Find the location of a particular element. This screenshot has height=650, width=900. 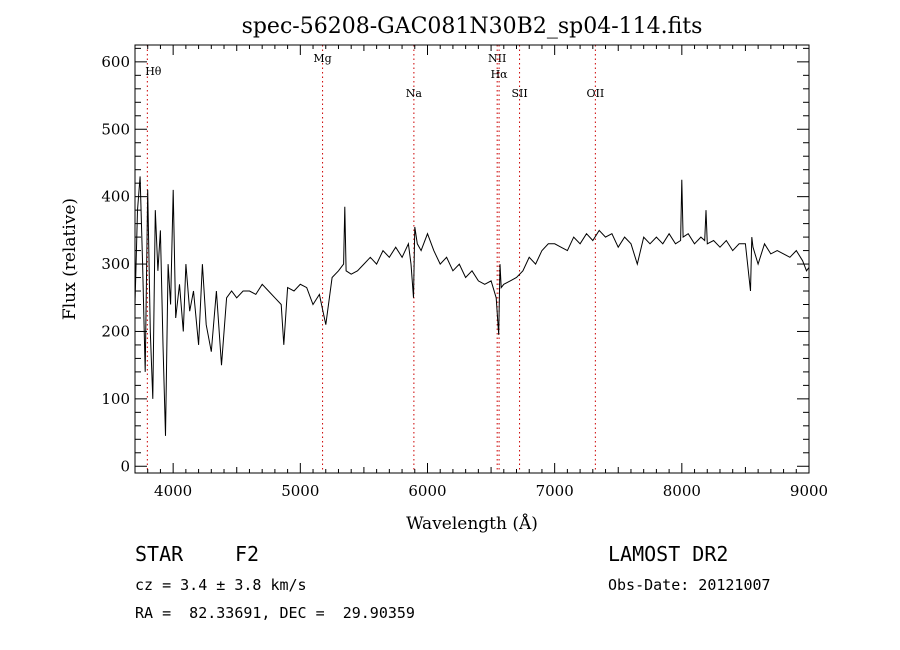

marker-label-2: Na is located at coordinates (414, 93).